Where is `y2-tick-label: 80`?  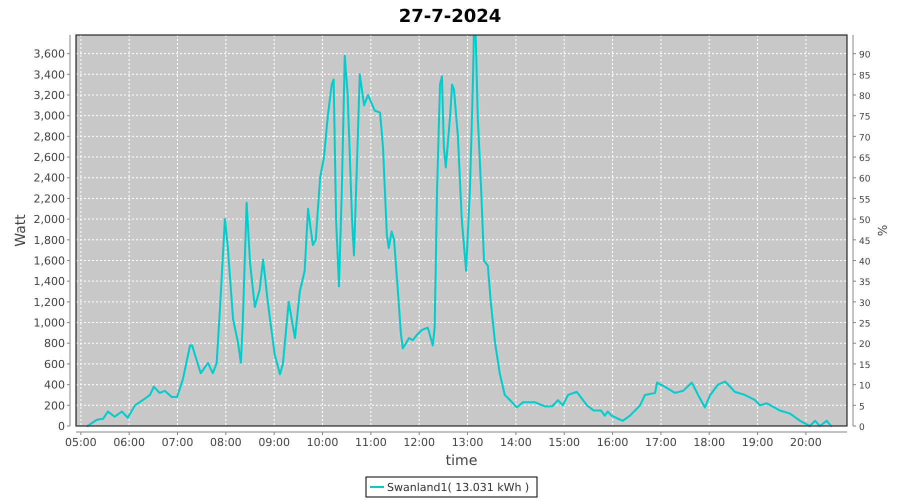 y2-tick-label: 80 is located at coordinates (865, 97).